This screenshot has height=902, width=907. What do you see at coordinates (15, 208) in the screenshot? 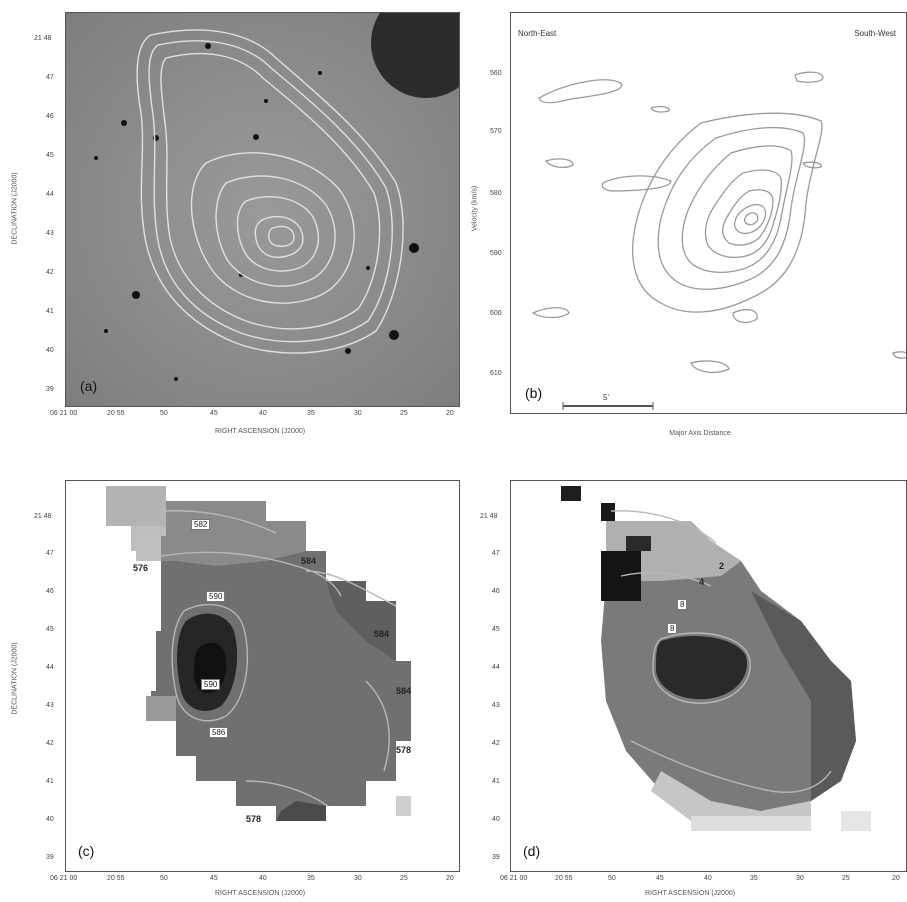
I see `panel-a-ylabel: DECLINATION (J2000)` at bounding box center [15, 208].